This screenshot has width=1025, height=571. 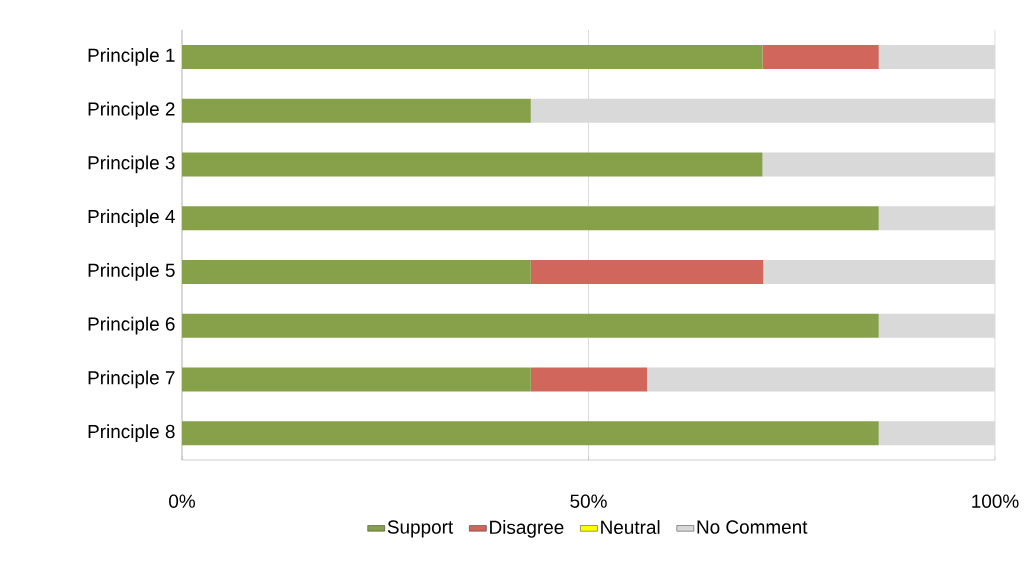 I want to click on y-tick-label: Principle 7, so click(x=131, y=379).